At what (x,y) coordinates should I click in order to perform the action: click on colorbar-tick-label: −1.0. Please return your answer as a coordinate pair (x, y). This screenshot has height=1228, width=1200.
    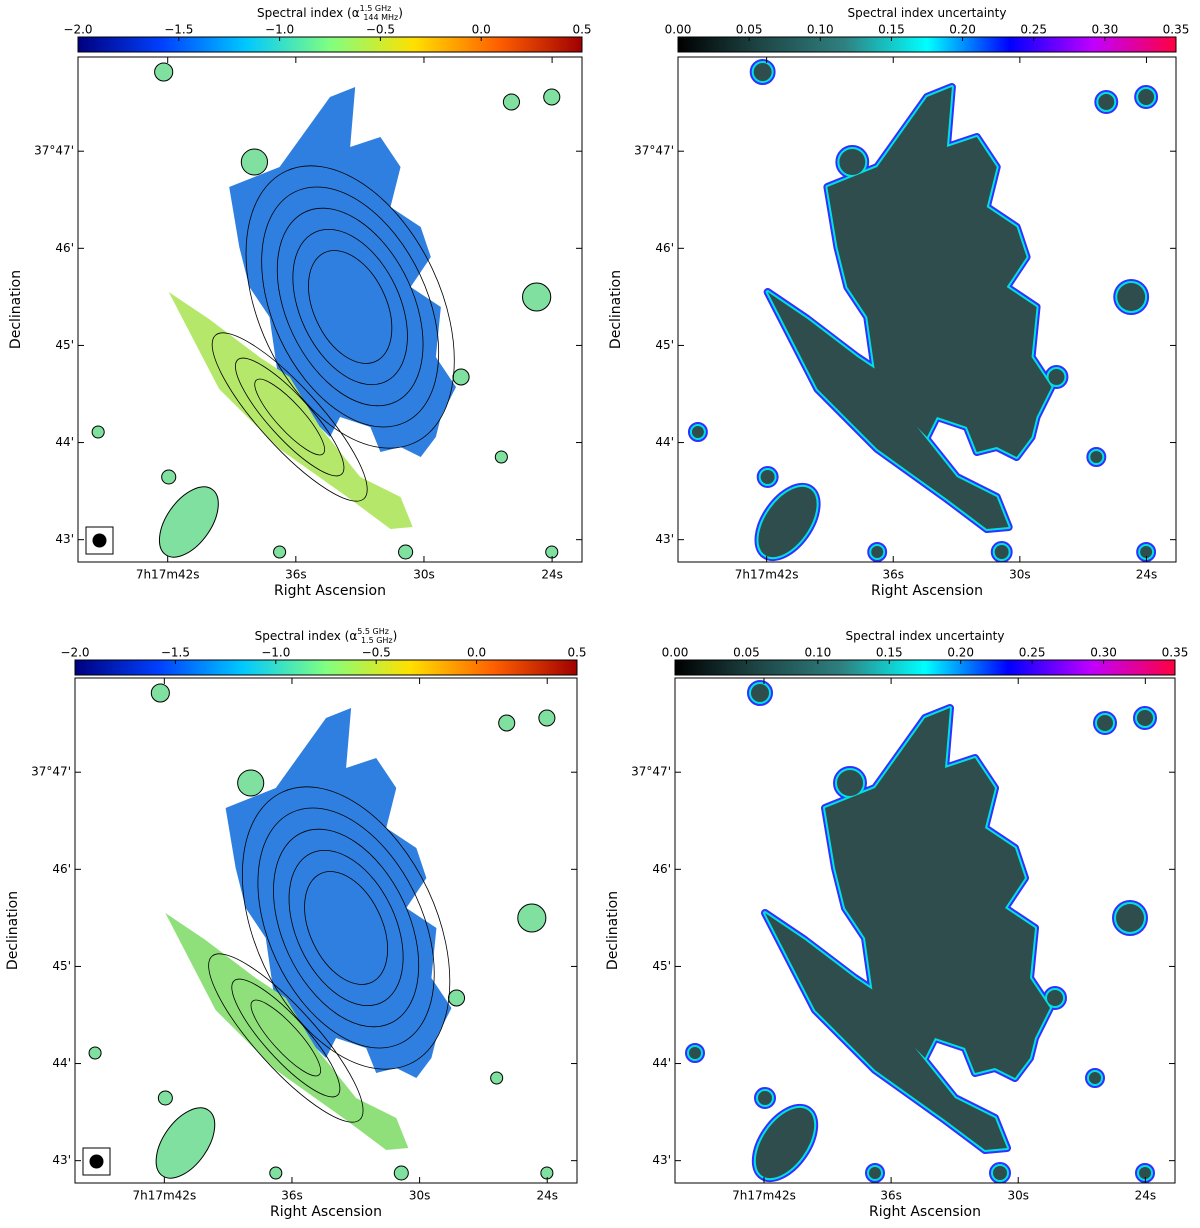
    Looking at the image, I should click on (275, 653).